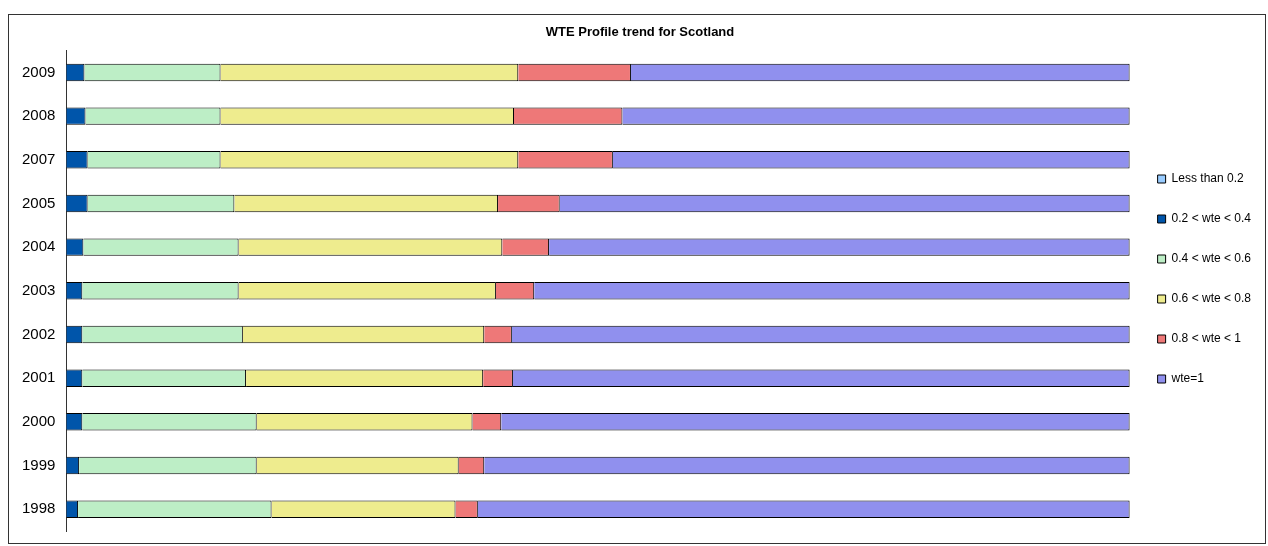 This screenshot has width=1268, height=546. I want to click on legend-label: 0.8 < wte < 1, so click(1206, 338).